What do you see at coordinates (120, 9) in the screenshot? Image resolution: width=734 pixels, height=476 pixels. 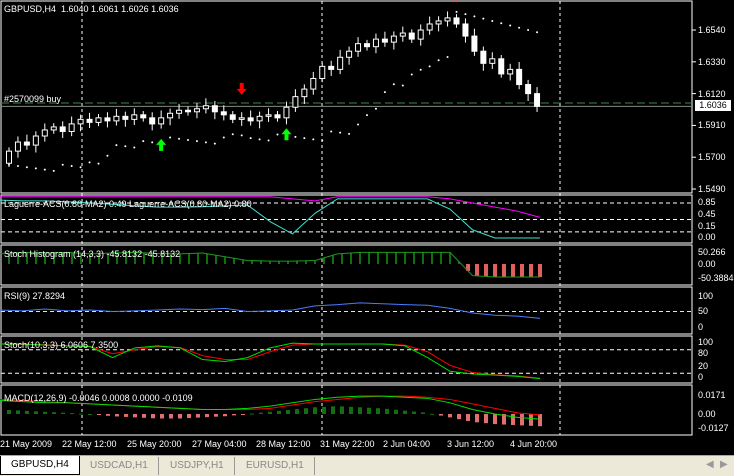 I see `chart-ohlc: 1.6040 1.6061 1.6026 1.6036` at bounding box center [120, 9].